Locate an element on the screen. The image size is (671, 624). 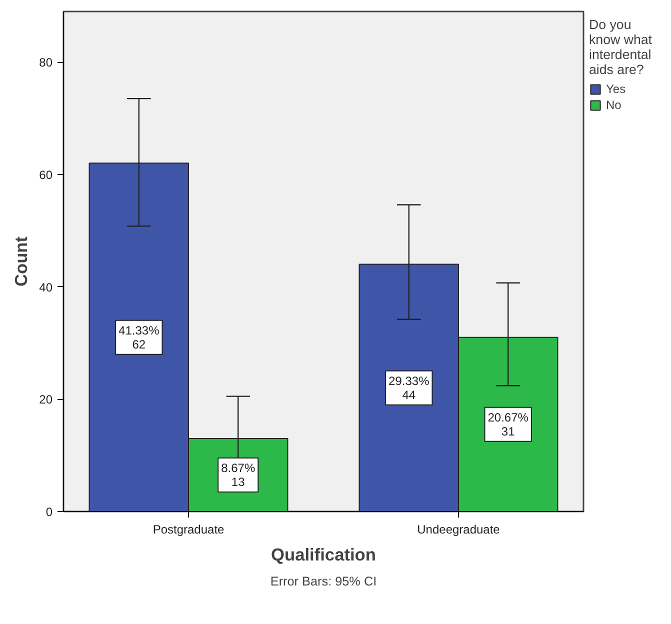
y-tick-label: 0 is located at coordinates (49, 512).